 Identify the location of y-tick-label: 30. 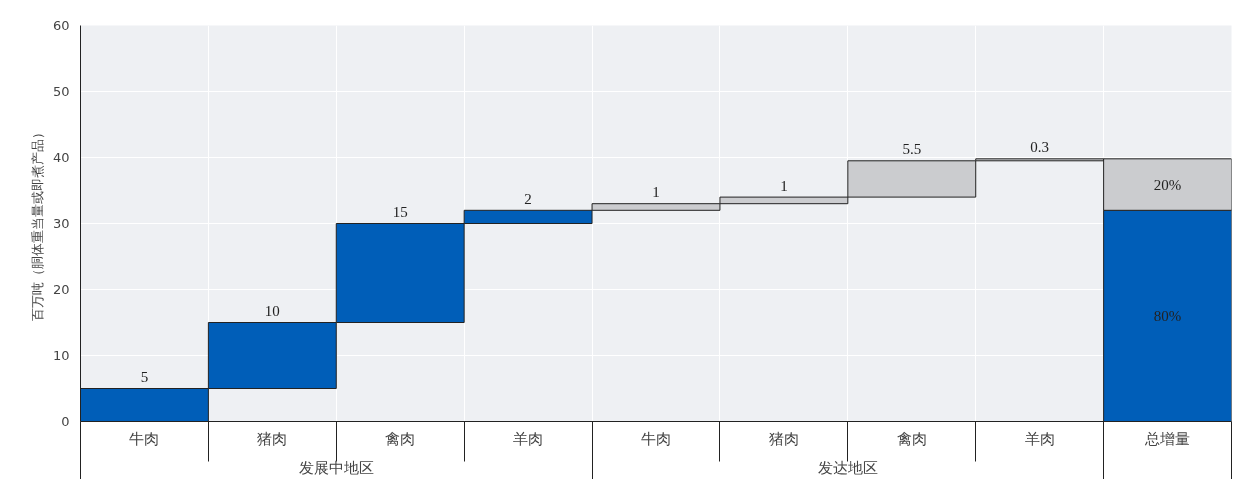
(61, 223).